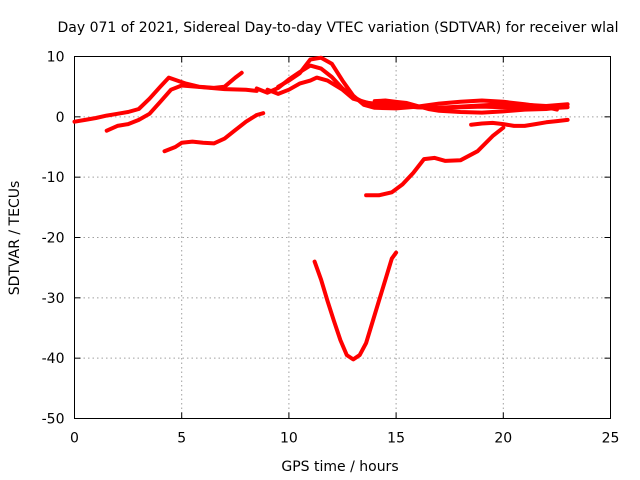 This screenshot has height=480, width=640. What do you see at coordinates (344, 439) in the screenshot?
I see `x-tick-labels: 0 5 10 15 20 25` at bounding box center [344, 439].